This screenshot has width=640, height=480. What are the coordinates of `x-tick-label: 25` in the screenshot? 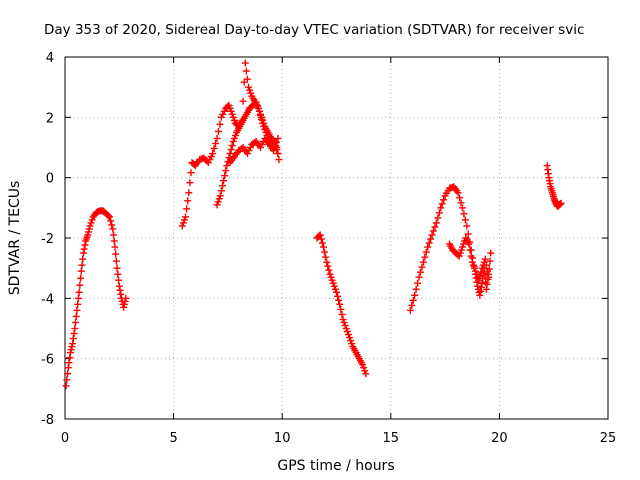 It's located at (608, 438).